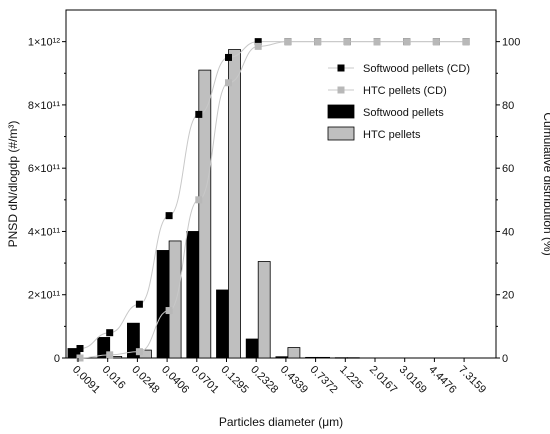 This screenshot has width=550, height=434. I want to click on x-tick-label: 0.1295, so click(234, 380).